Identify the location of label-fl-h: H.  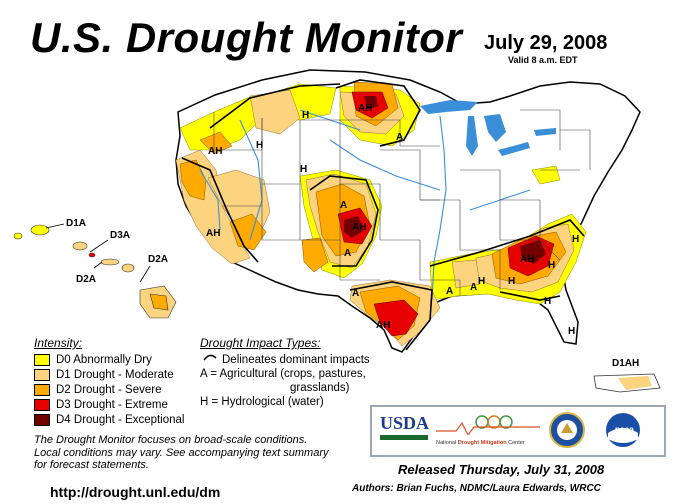
(571, 331).